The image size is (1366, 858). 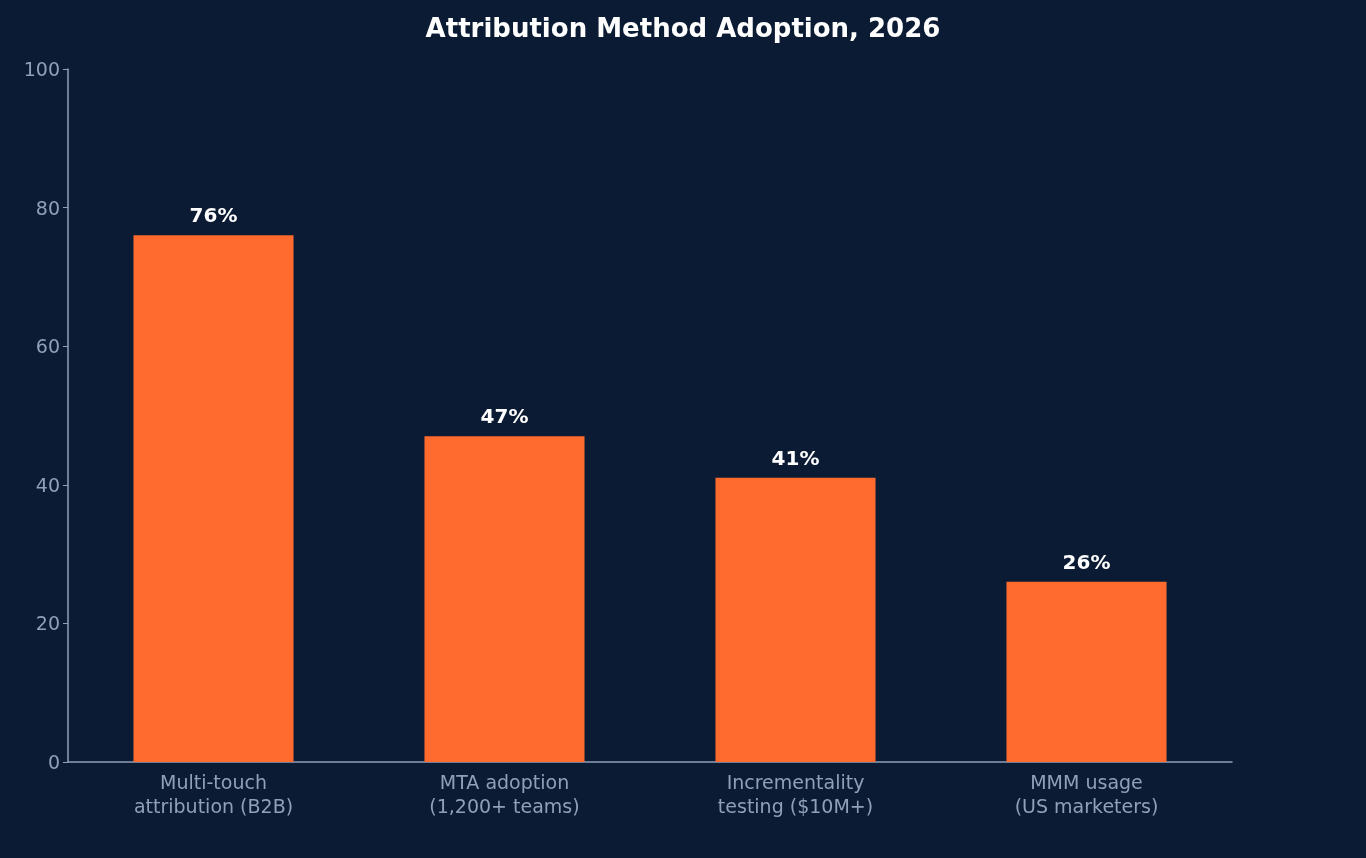 What do you see at coordinates (47, 623) in the screenshot?
I see `y-tick-label: 20` at bounding box center [47, 623].